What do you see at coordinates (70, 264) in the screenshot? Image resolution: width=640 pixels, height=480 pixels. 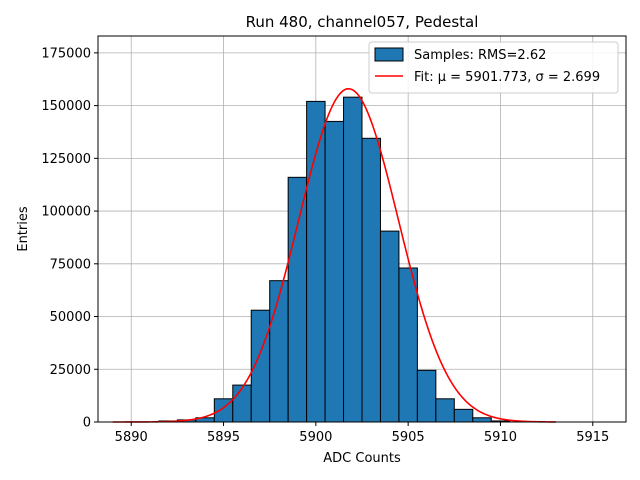 I see `y-tick-label: 75000` at bounding box center [70, 264].